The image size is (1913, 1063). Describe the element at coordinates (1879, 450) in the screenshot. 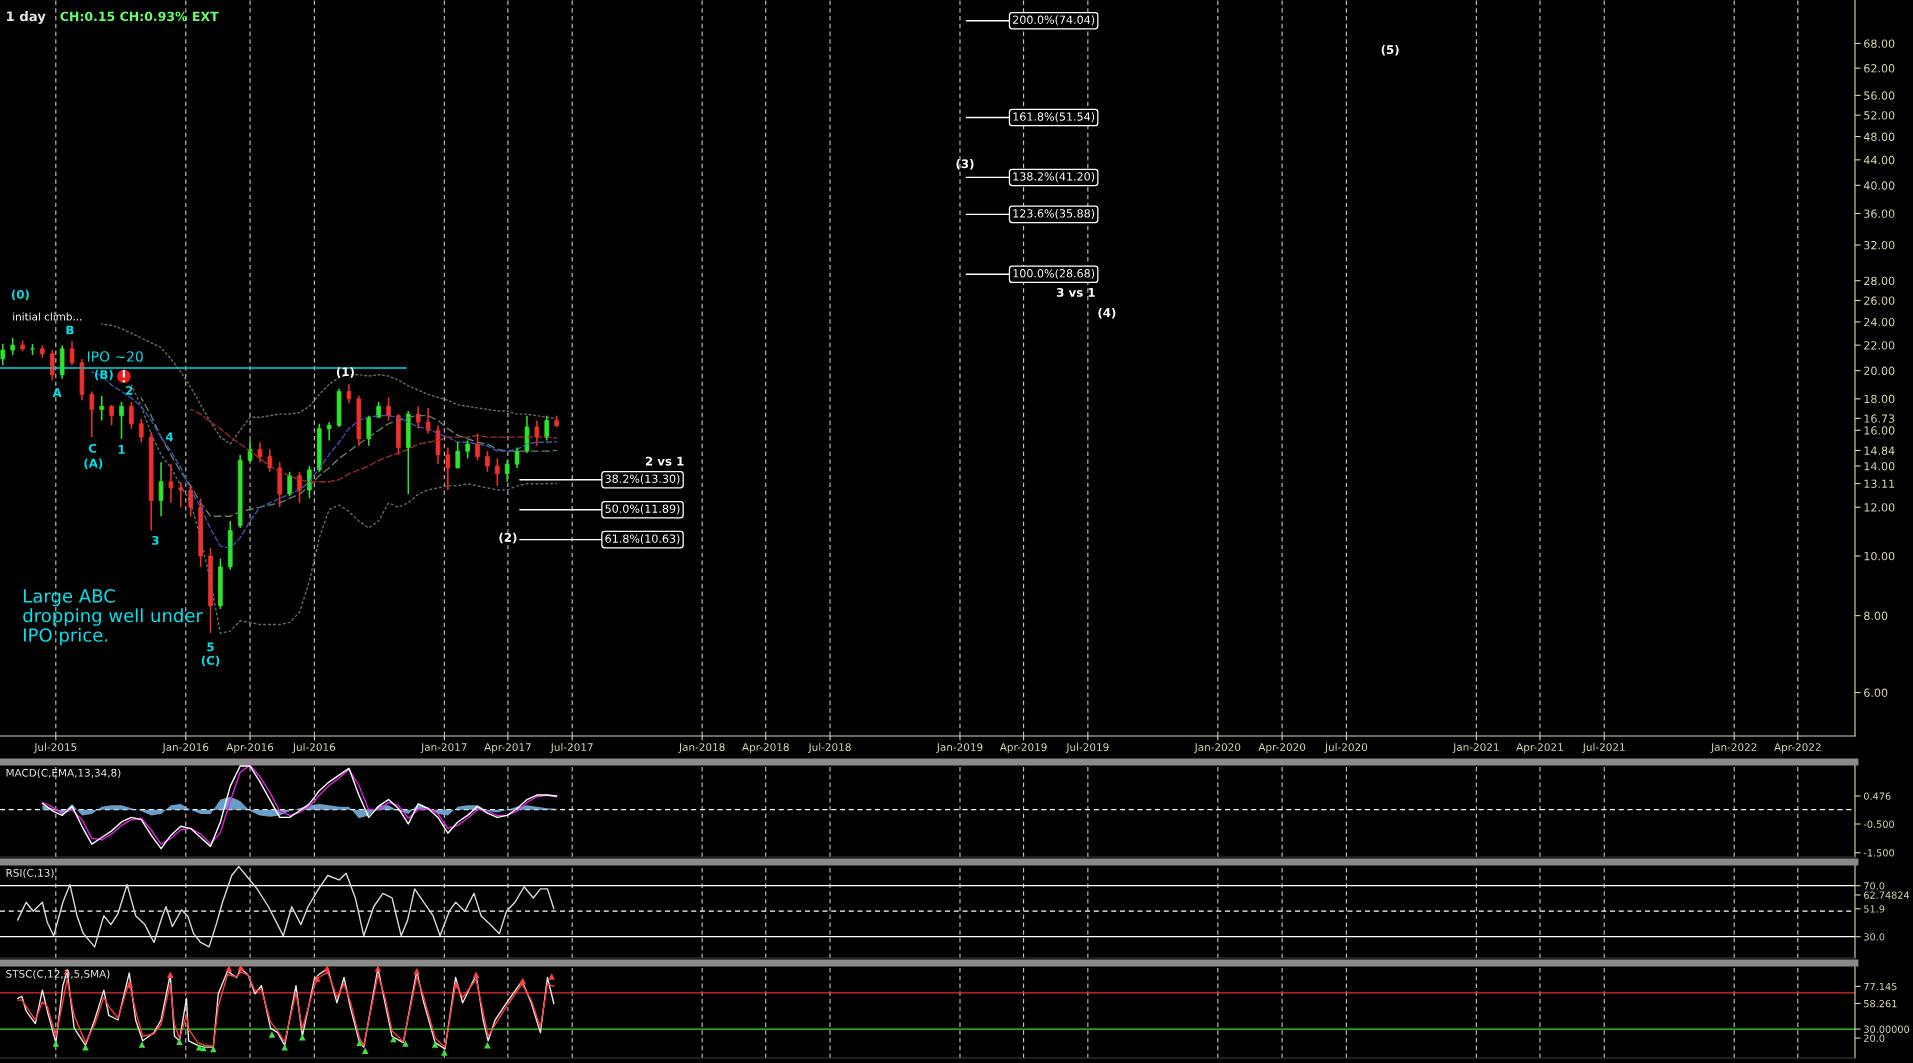

I see `y-tick-label: 14.84` at that location.